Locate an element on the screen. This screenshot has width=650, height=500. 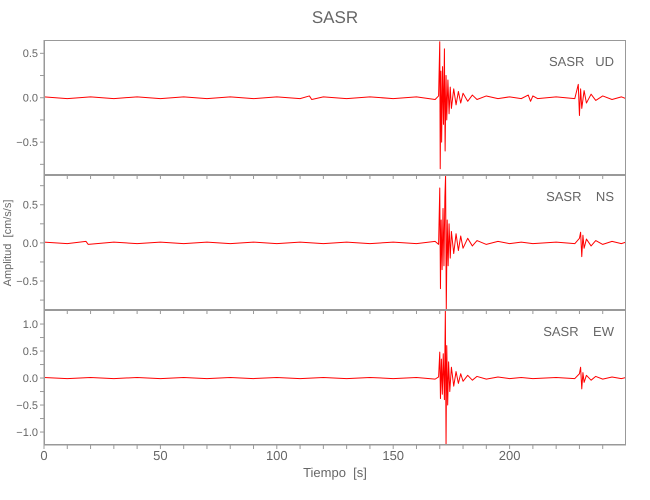
x-tick-label: 150 is located at coordinates (393, 456).